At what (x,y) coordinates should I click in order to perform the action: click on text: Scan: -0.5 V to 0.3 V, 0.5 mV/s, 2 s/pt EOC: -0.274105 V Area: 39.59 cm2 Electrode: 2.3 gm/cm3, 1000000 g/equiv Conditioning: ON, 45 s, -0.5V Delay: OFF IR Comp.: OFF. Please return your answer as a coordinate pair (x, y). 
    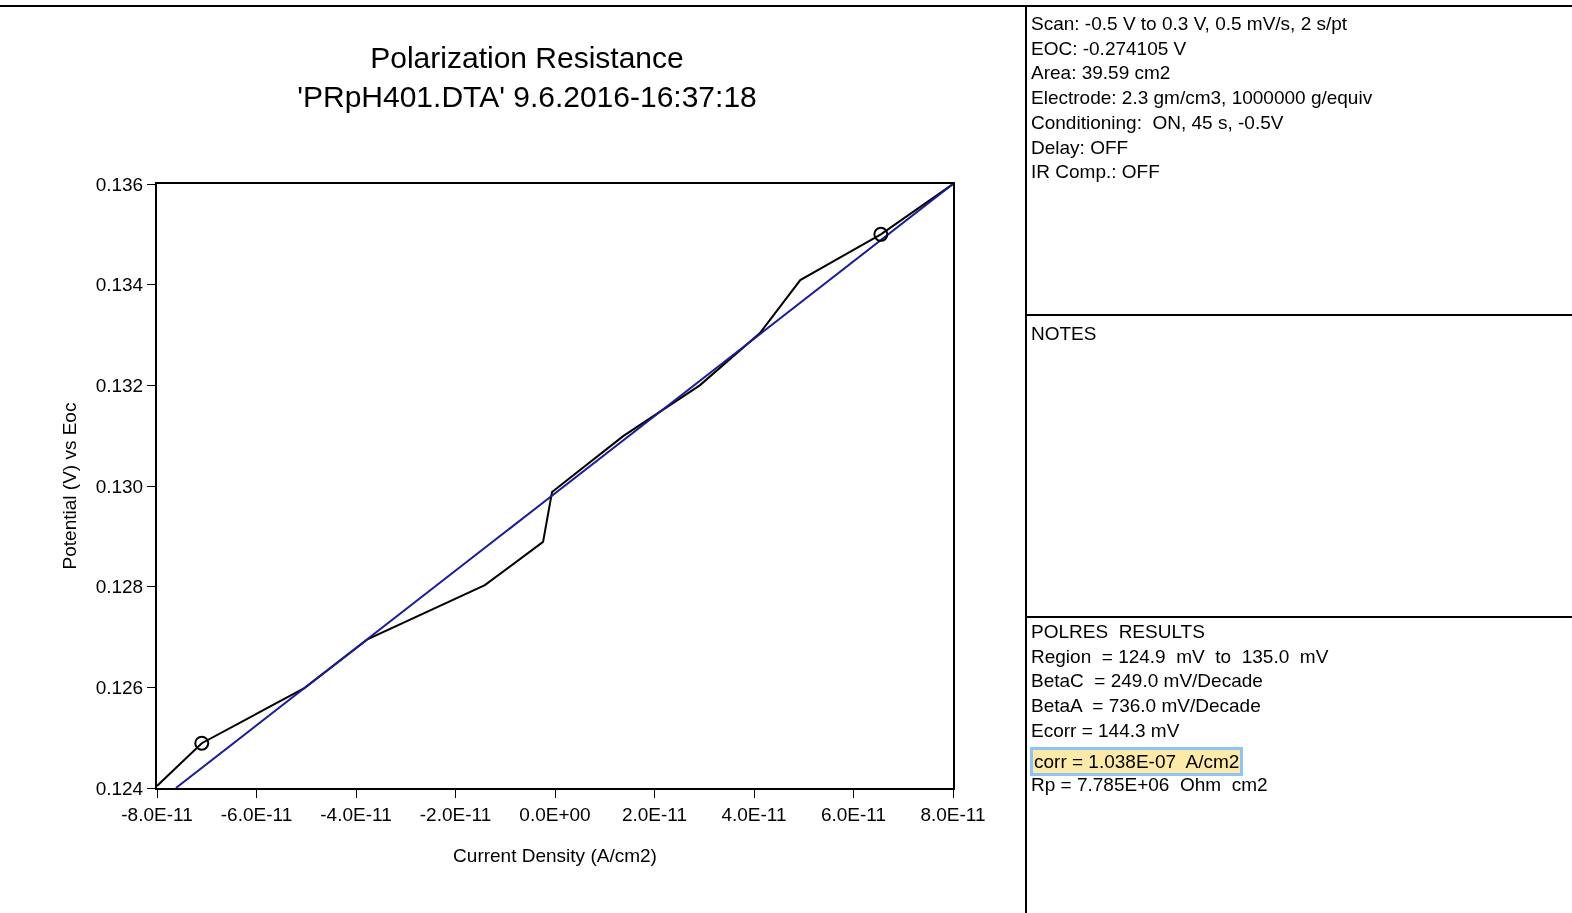
    Looking at the image, I should click on (1202, 98).